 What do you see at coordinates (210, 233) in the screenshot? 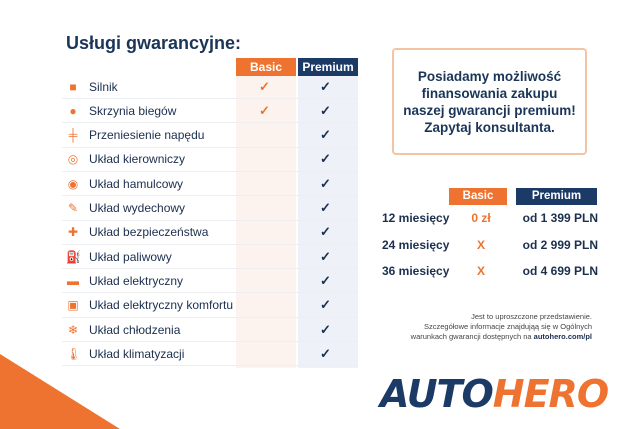
I see `service-row: ✚ Układ bezpieczeństwa ✓` at bounding box center [210, 233].